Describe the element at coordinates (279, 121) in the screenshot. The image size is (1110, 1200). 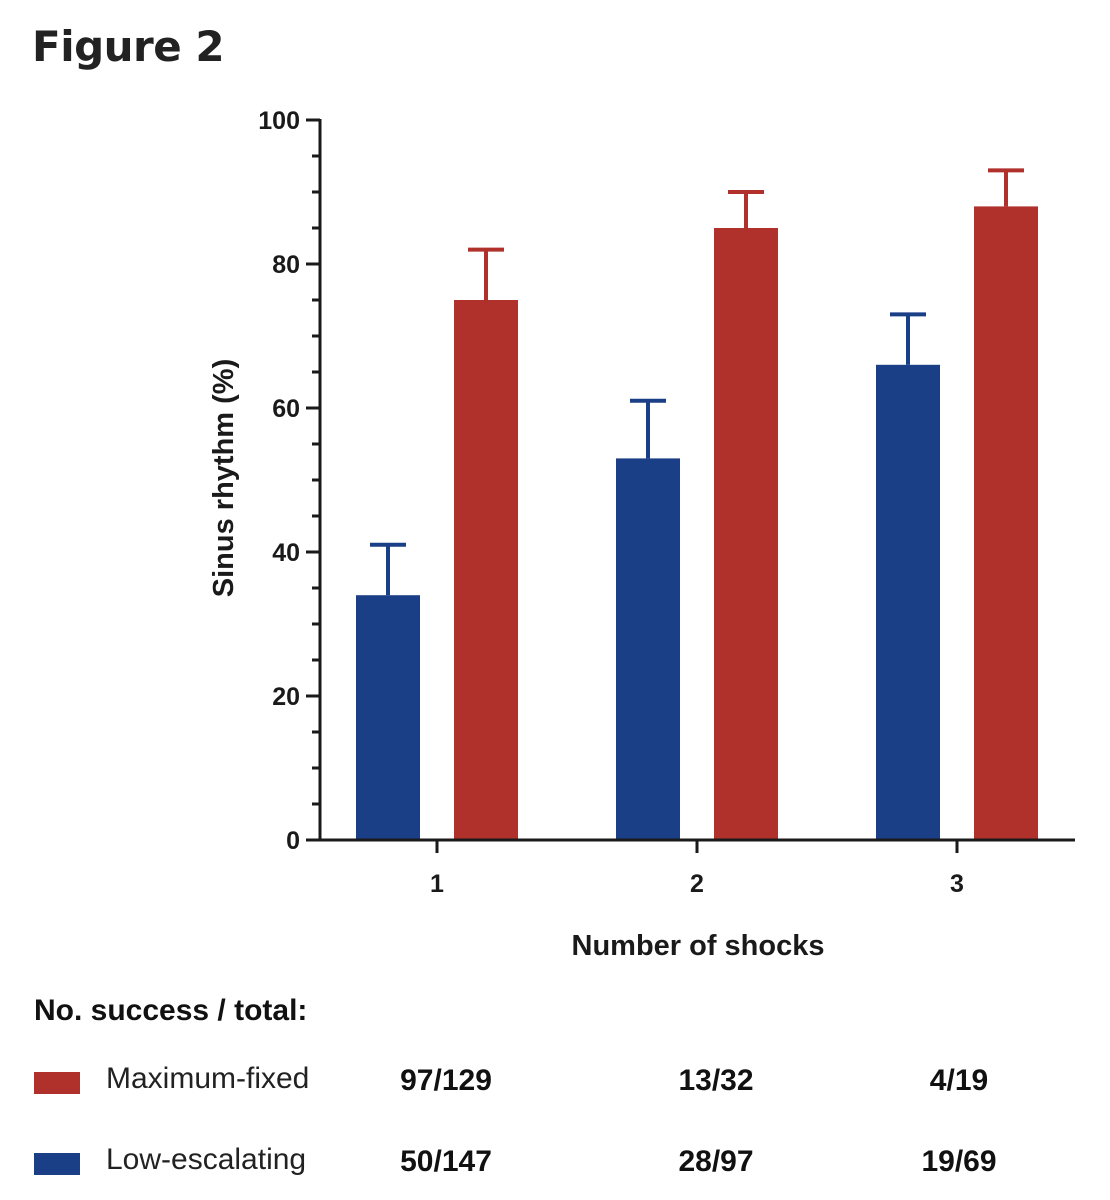
I see `y-tick-label-100: 100` at that location.